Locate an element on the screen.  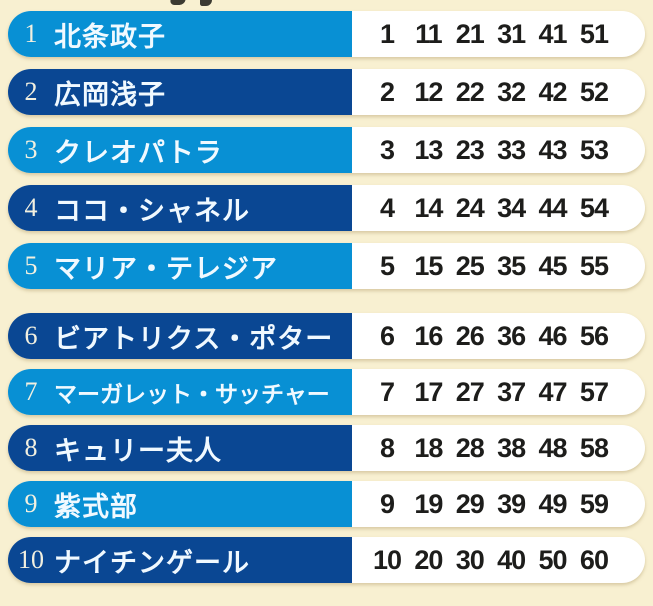
number-cells: 2 12 22 32 42 52 is located at coordinates (498, 92).